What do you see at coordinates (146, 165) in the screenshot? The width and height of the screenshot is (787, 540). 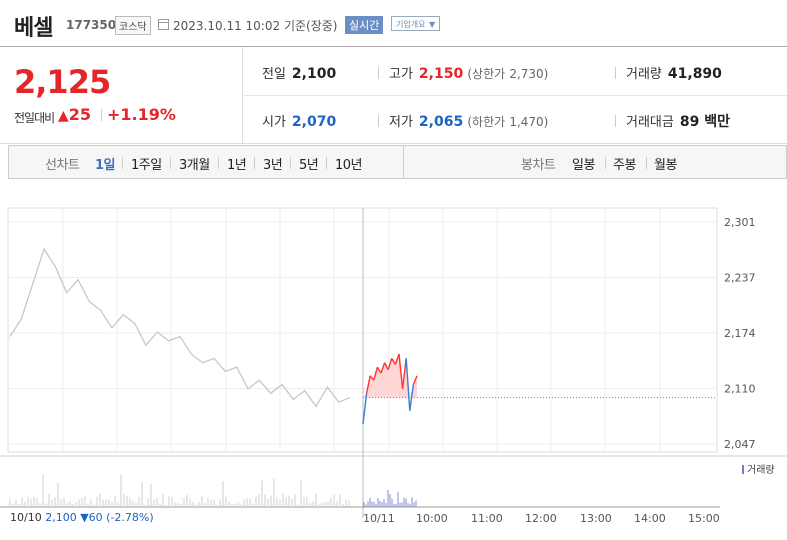 I see `tab-1w: 1주일` at bounding box center [146, 165].